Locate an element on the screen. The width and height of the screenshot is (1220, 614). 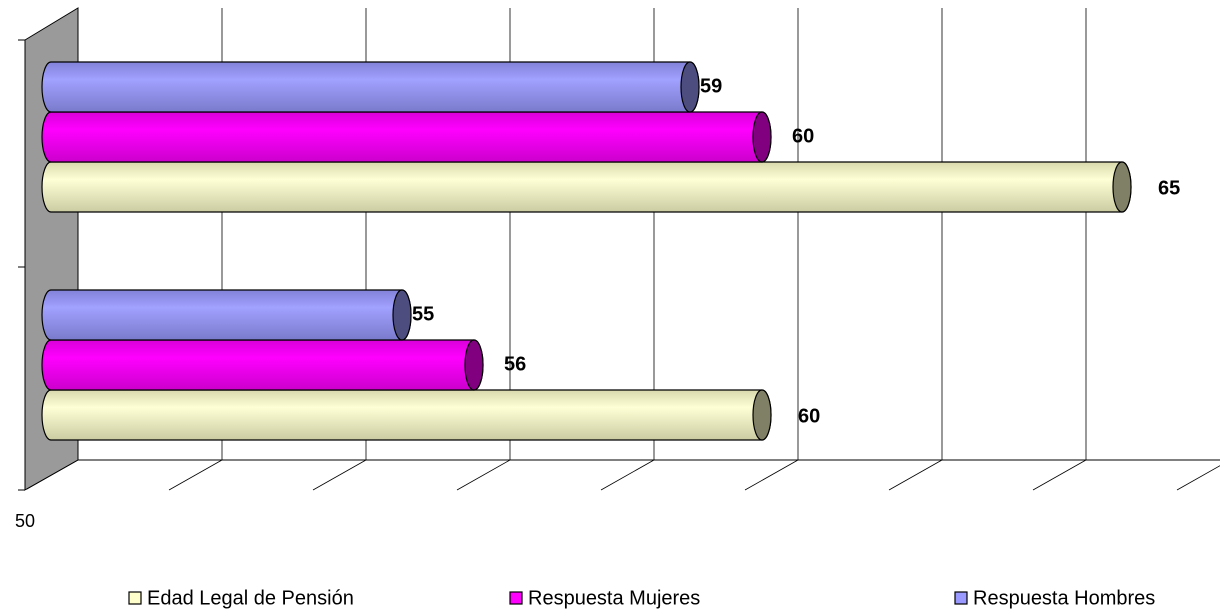
legend-label: Edad Legal de Pensión is located at coordinates (250, 598).